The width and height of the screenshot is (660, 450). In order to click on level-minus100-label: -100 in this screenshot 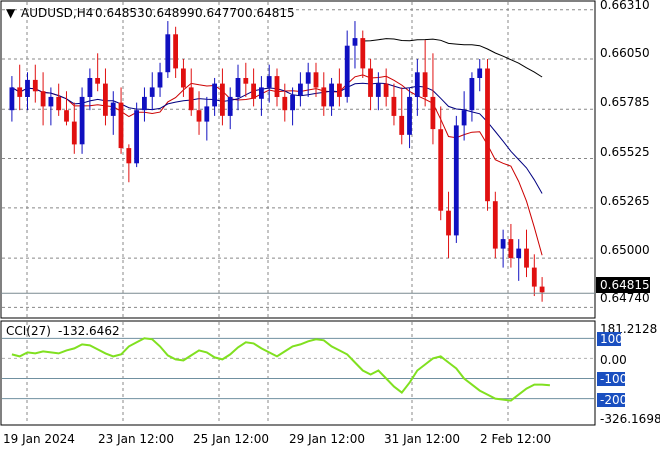, I will do `click(613, 379)`.